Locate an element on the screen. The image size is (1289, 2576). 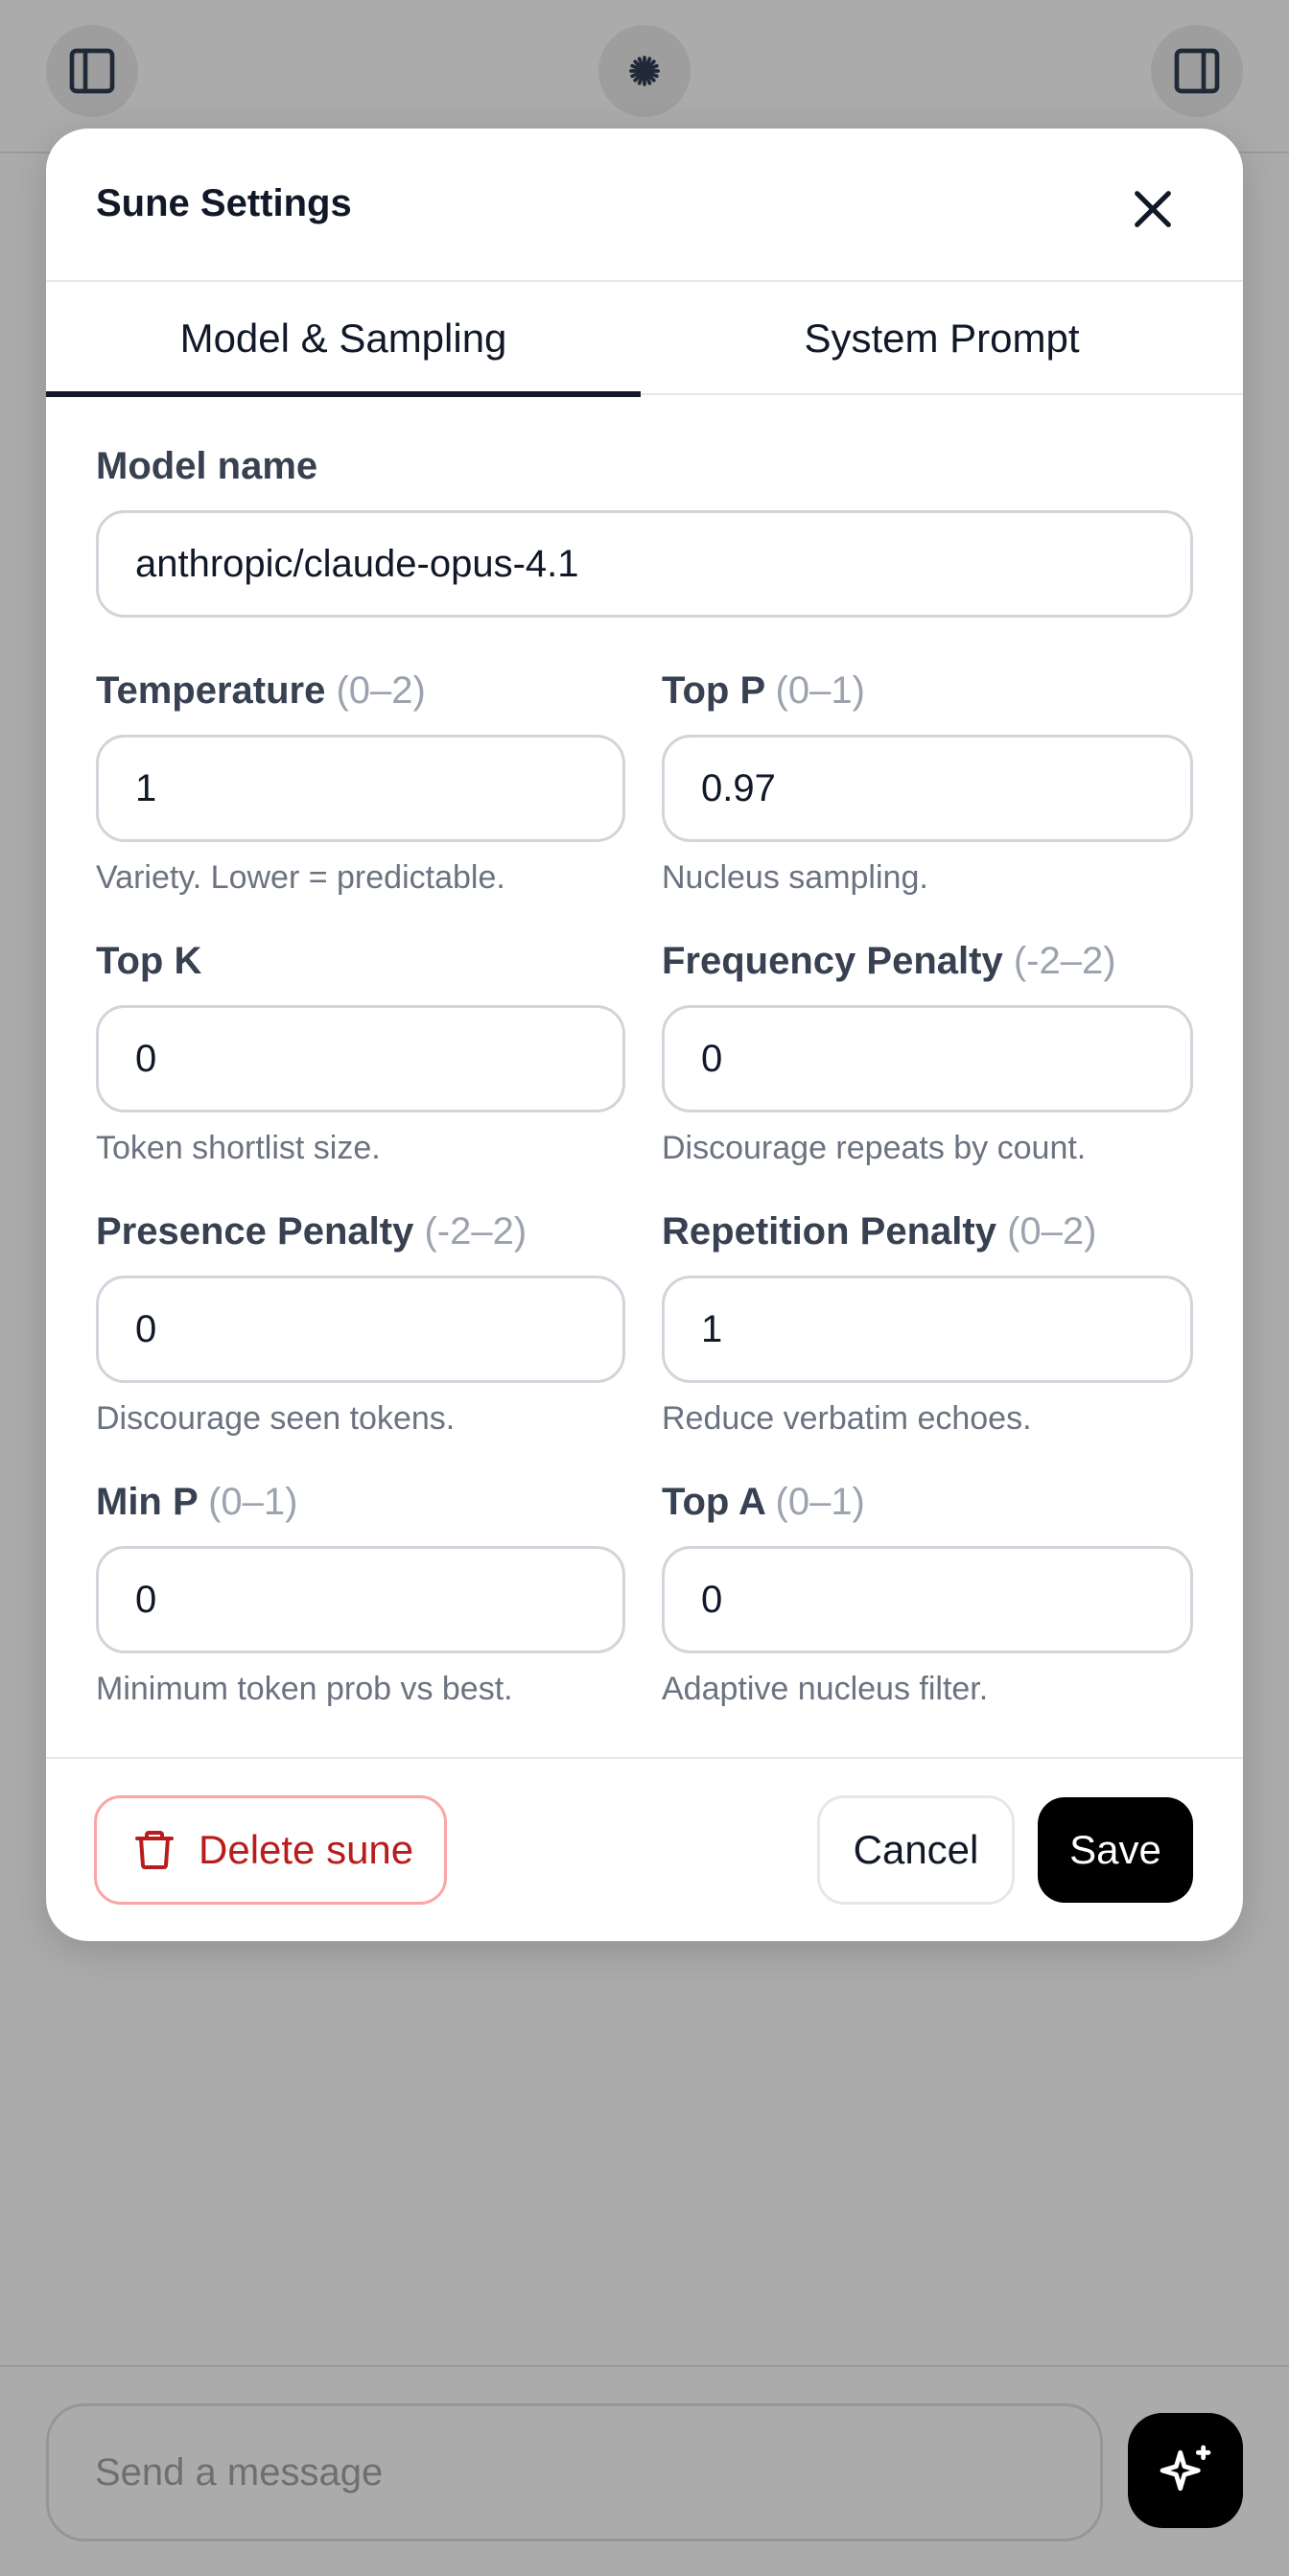
min-p-help: Minimum token prob vs best. is located at coordinates (304, 1689).